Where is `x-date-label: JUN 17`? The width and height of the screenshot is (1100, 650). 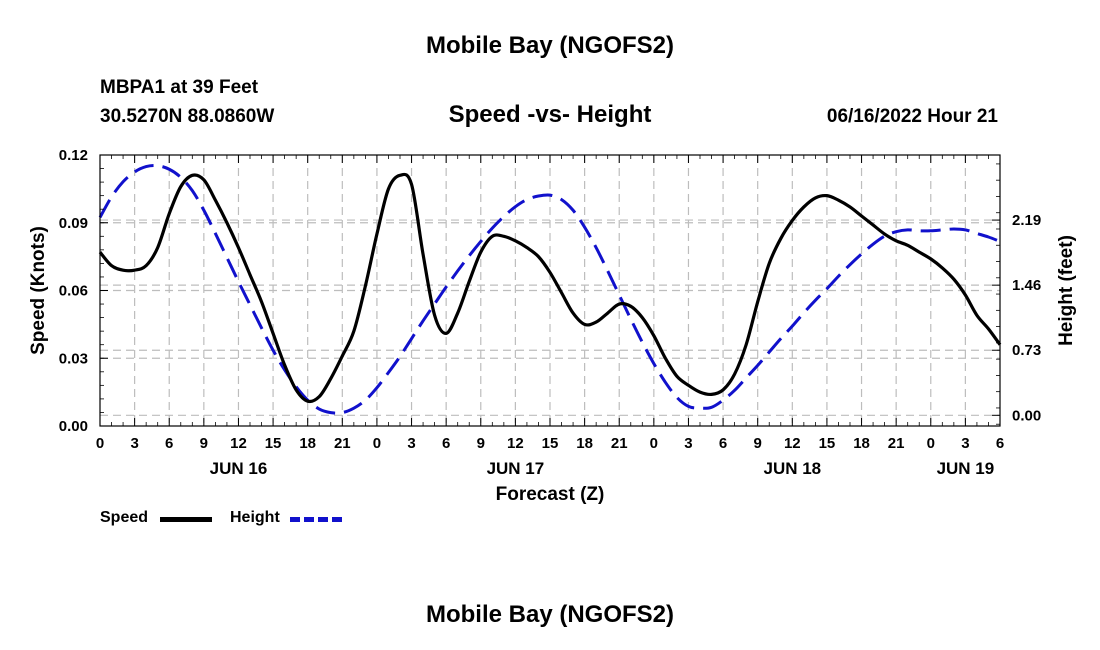 x-date-label: JUN 17 is located at coordinates (516, 468).